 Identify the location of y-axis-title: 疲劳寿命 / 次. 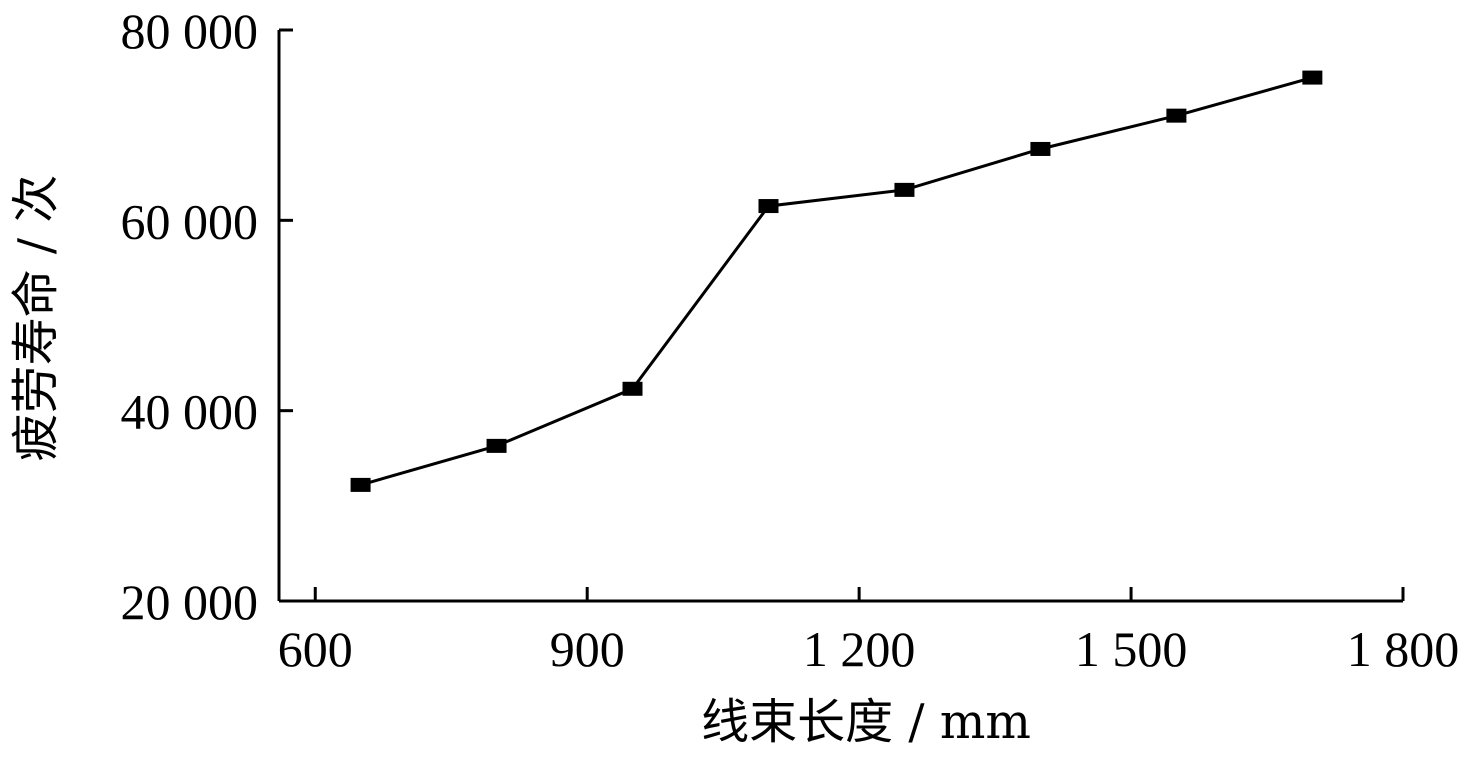
(36, 318).